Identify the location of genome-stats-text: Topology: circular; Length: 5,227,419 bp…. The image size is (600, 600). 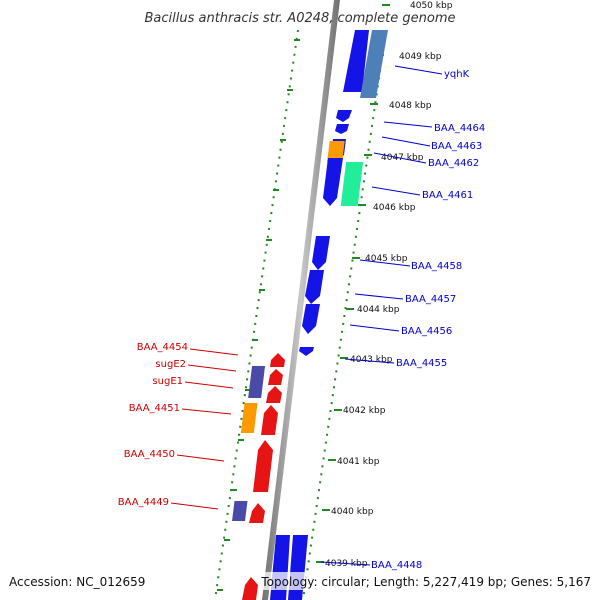
(425, 582).